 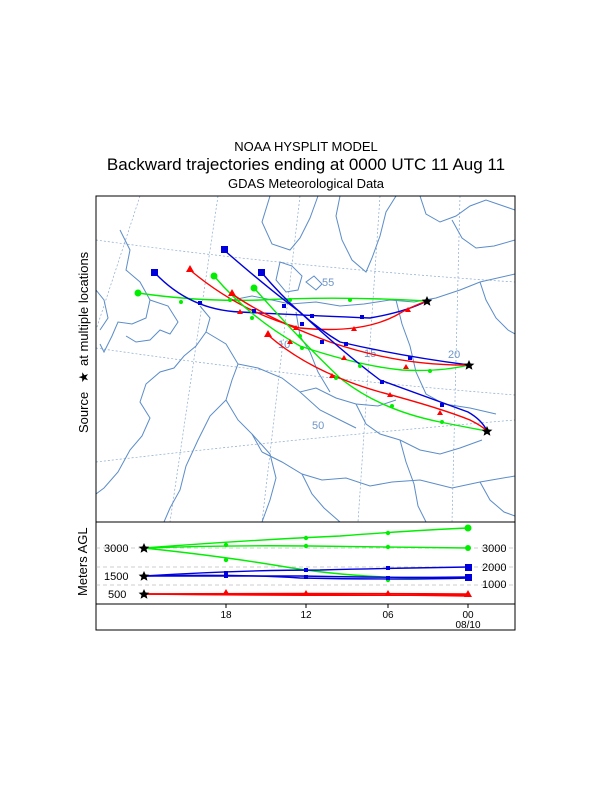 What do you see at coordinates (318, 426) in the screenshot?
I see `grid-label-50: 50` at bounding box center [318, 426].